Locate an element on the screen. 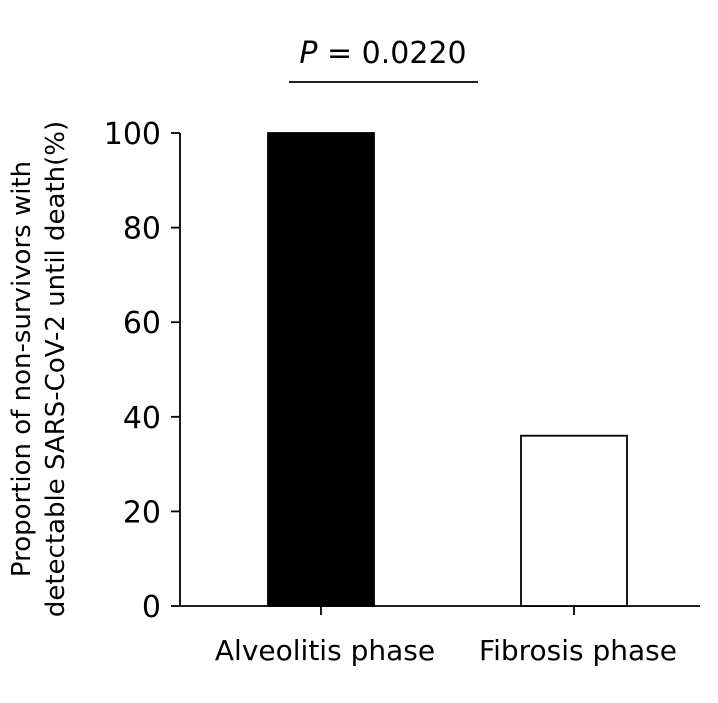  y-axis: 0 20 40 60 80 100 is located at coordinates (142, 371).